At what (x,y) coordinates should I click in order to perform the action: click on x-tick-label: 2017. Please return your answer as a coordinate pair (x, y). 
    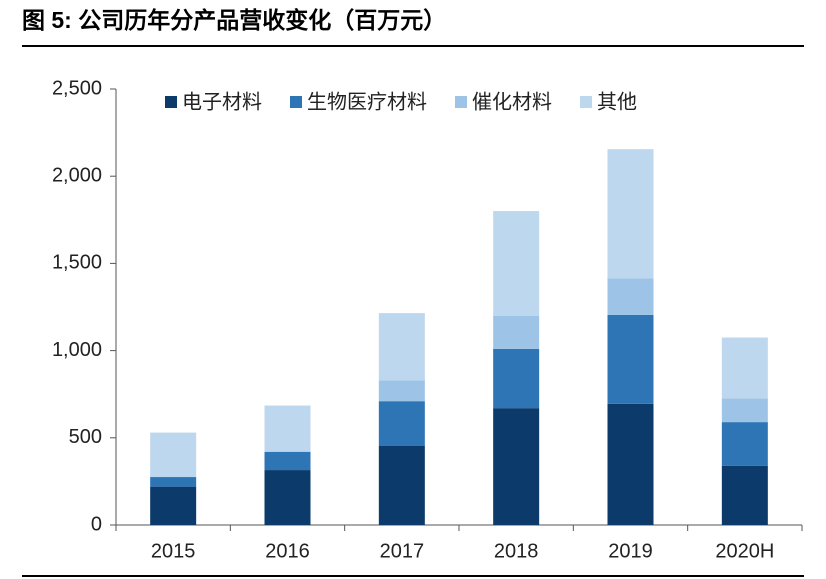
    Looking at the image, I should click on (402, 551).